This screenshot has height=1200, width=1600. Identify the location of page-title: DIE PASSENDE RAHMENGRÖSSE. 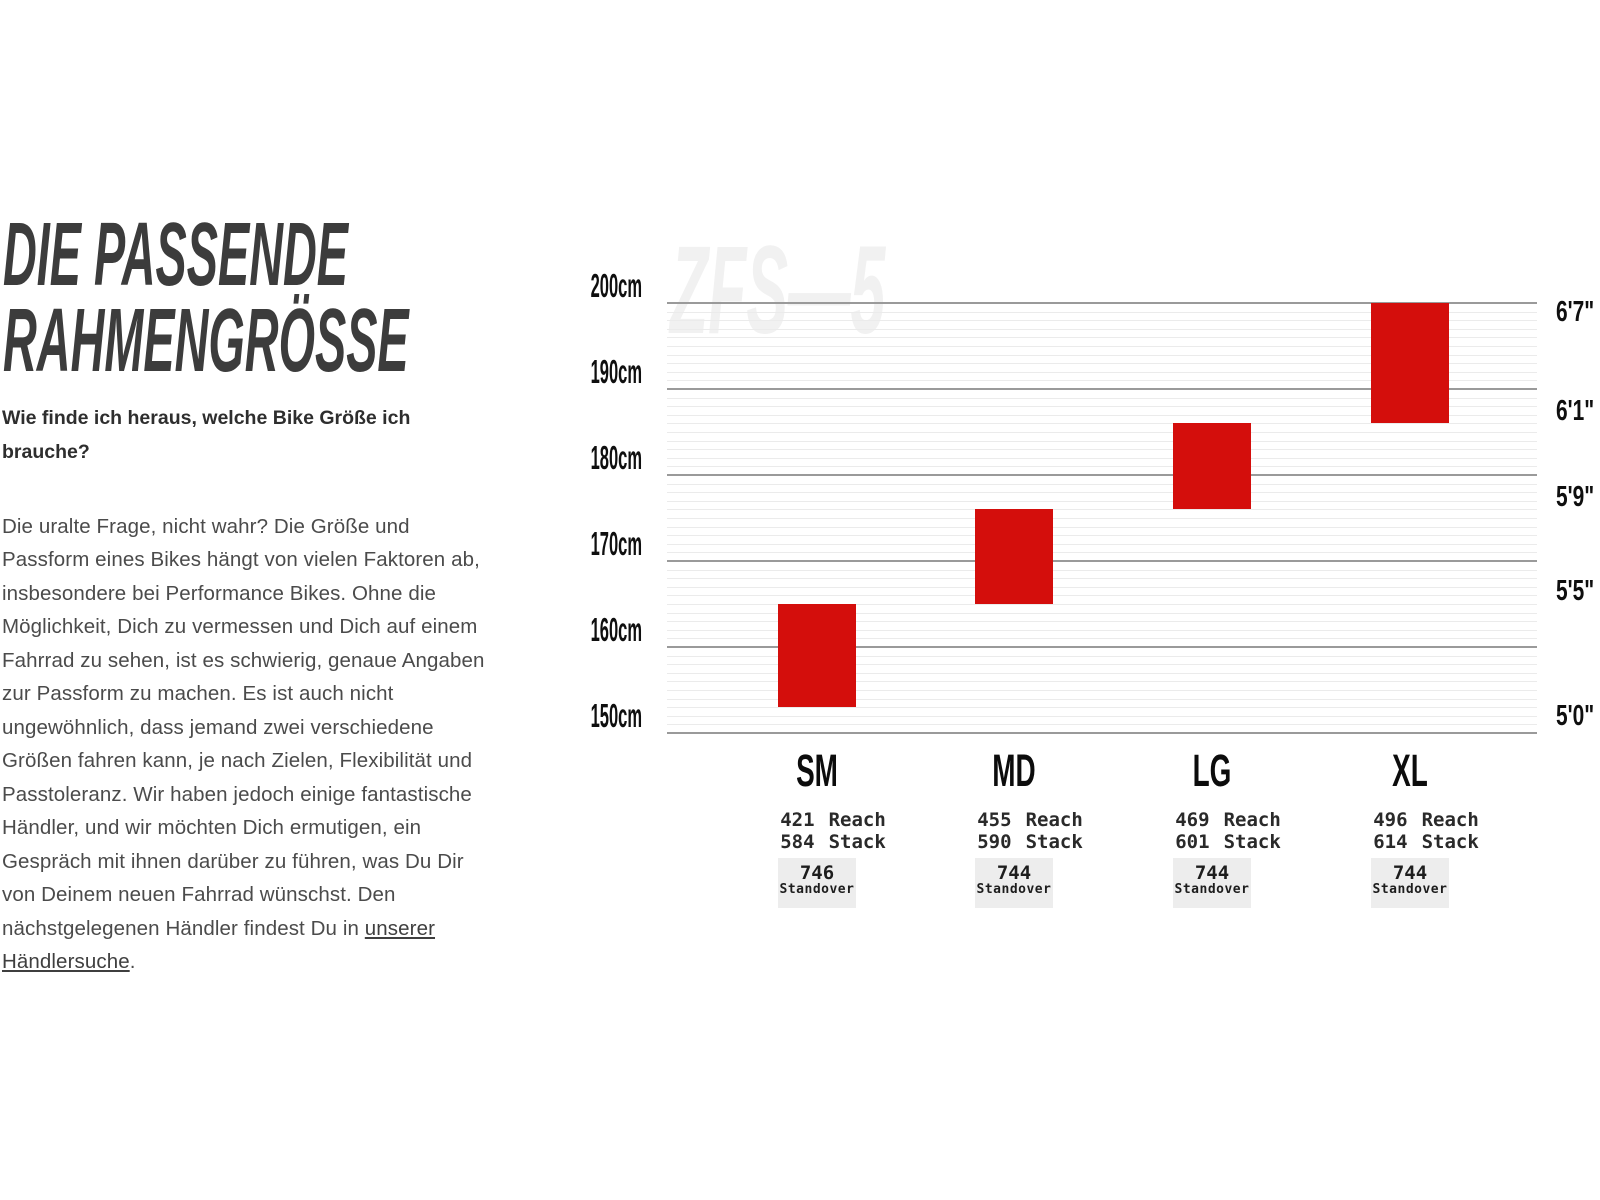
(393, 300).